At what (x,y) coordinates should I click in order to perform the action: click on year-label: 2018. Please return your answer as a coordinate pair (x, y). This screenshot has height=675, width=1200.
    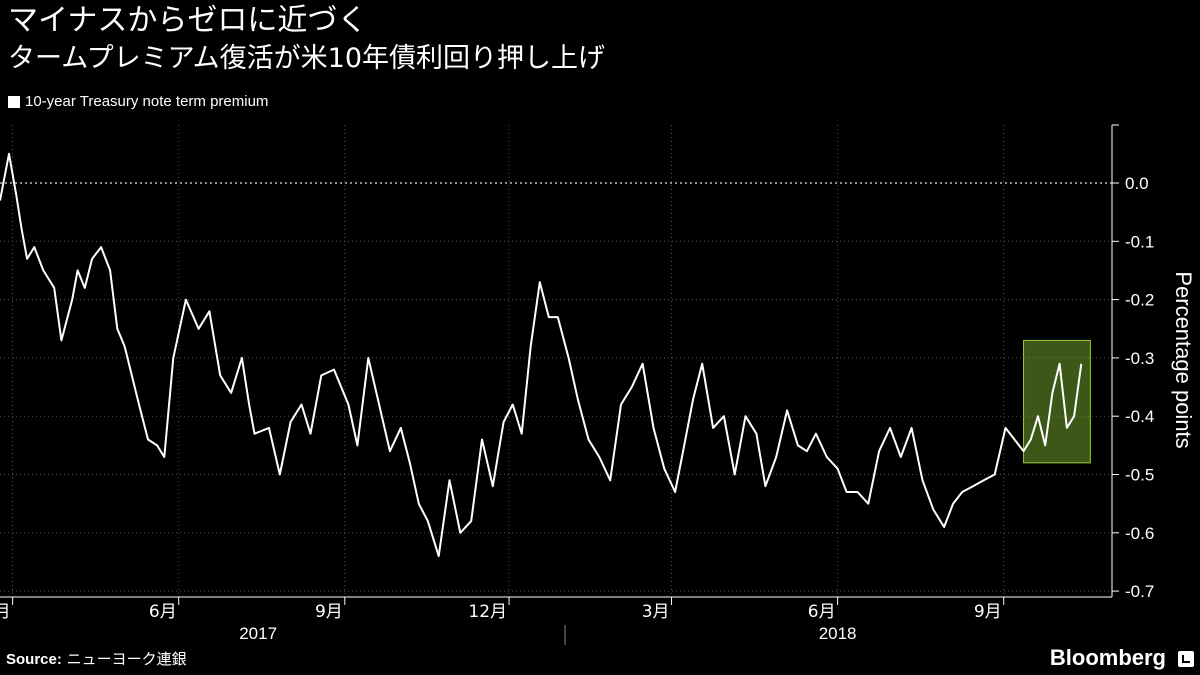
    Looking at the image, I should click on (838, 633).